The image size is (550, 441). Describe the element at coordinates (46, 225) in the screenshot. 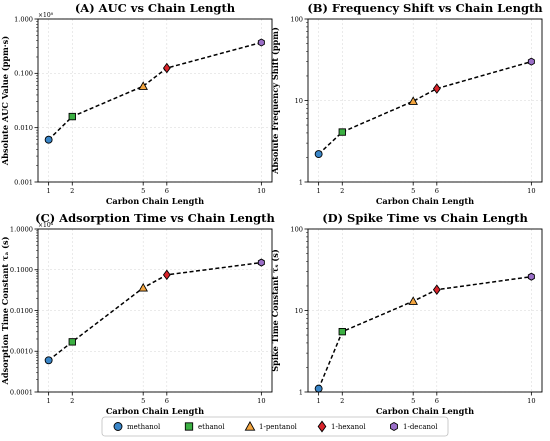

I see `y-multiplier: ×10⁴` at that location.